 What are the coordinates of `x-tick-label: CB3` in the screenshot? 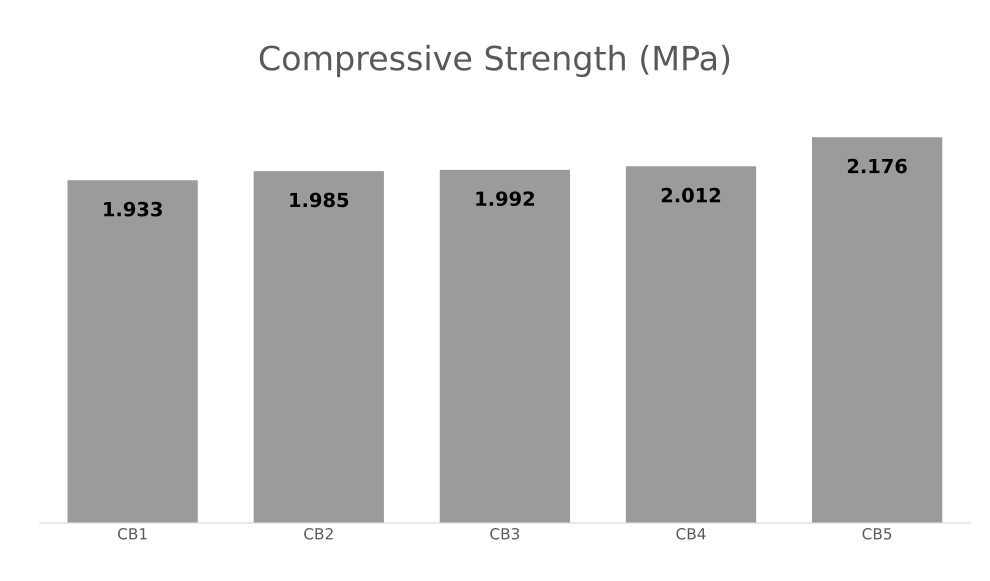 It's located at (505, 534).